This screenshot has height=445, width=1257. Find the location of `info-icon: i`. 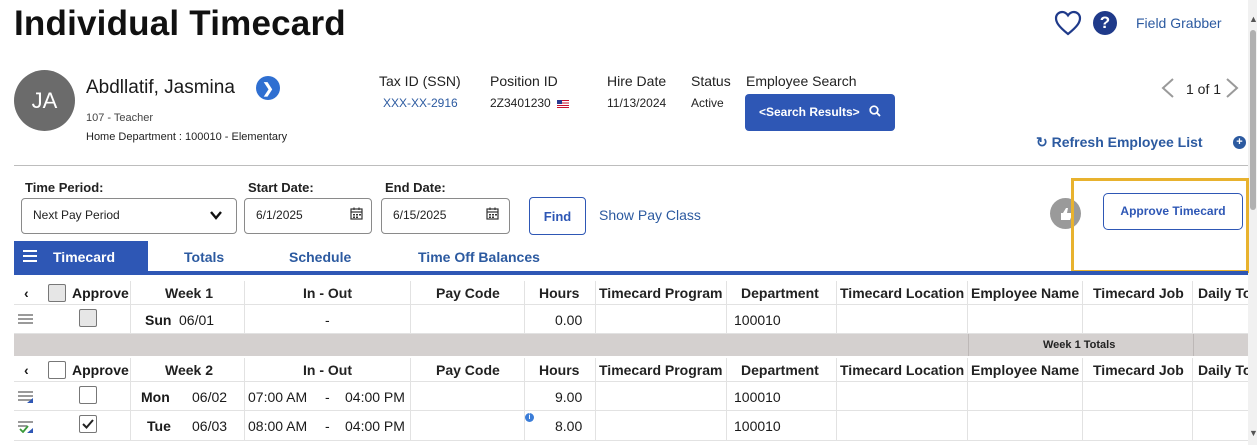

info-icon: i is located at coordinates (529, 417).